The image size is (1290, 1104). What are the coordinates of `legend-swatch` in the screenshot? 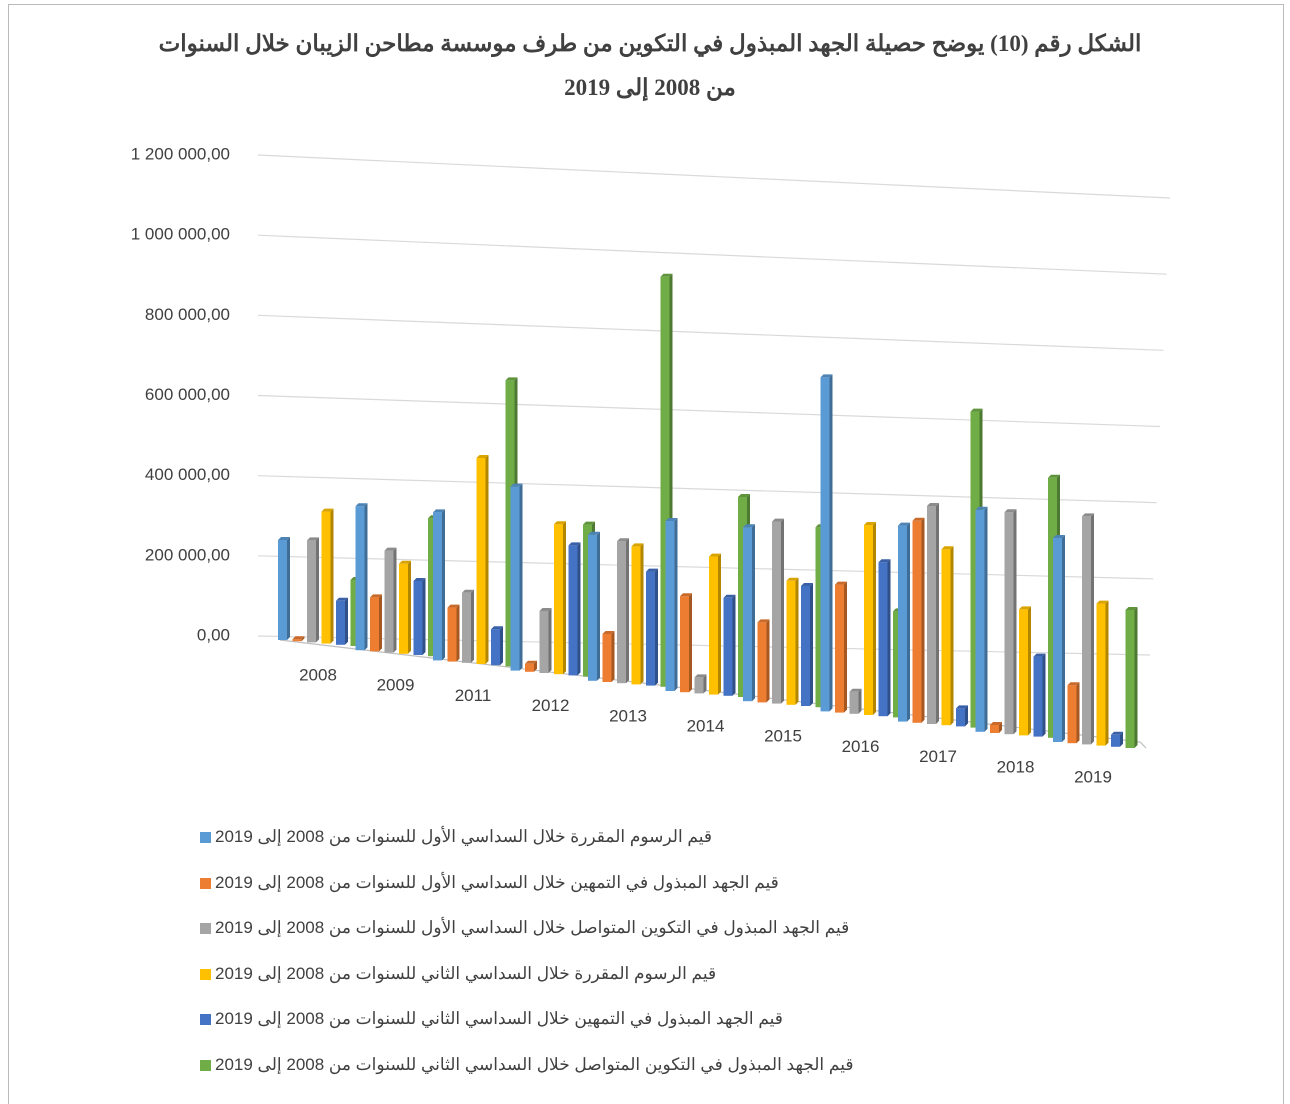 It's located at (205, 929).